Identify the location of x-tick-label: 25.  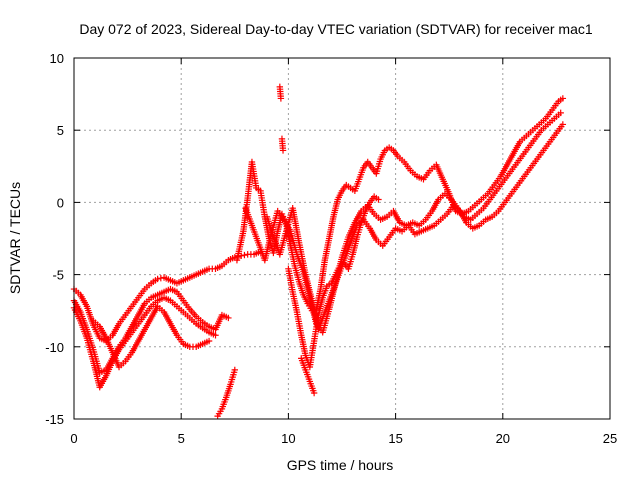
(610, 438).